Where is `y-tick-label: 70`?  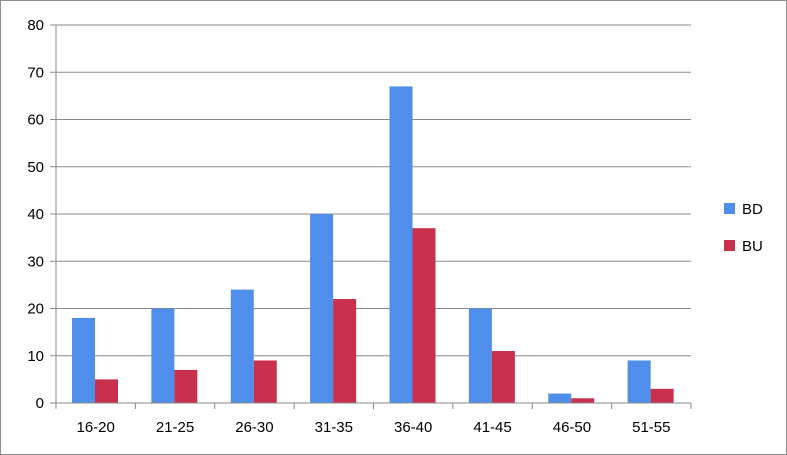 y-tick-label: 70 is located at coordinates (35, 72).